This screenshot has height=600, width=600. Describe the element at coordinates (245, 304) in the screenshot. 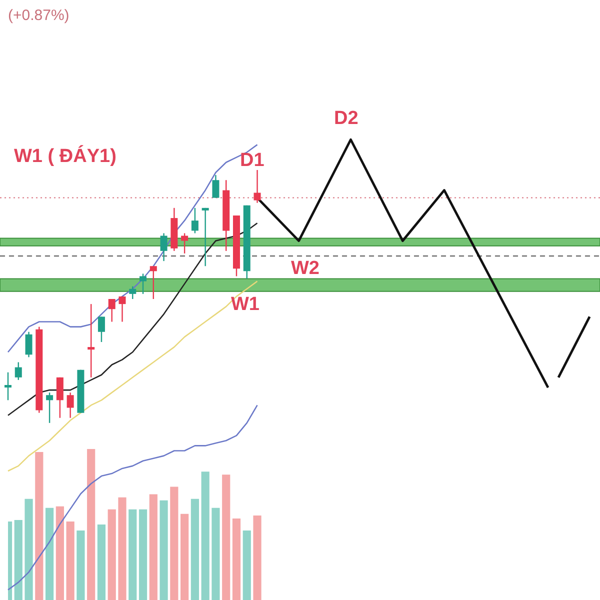

I see `annotation: W1` at that location.